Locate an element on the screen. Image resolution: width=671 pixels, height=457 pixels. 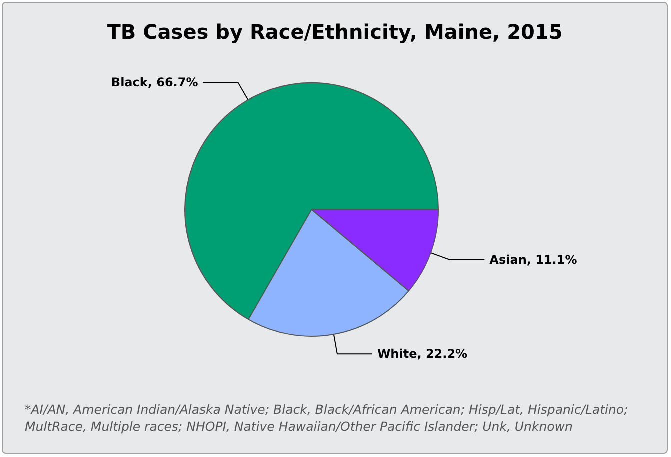
chart-title: TB Cases by Race/Ethnicity, Maine, 2015 is located at coordinates (335, 32).